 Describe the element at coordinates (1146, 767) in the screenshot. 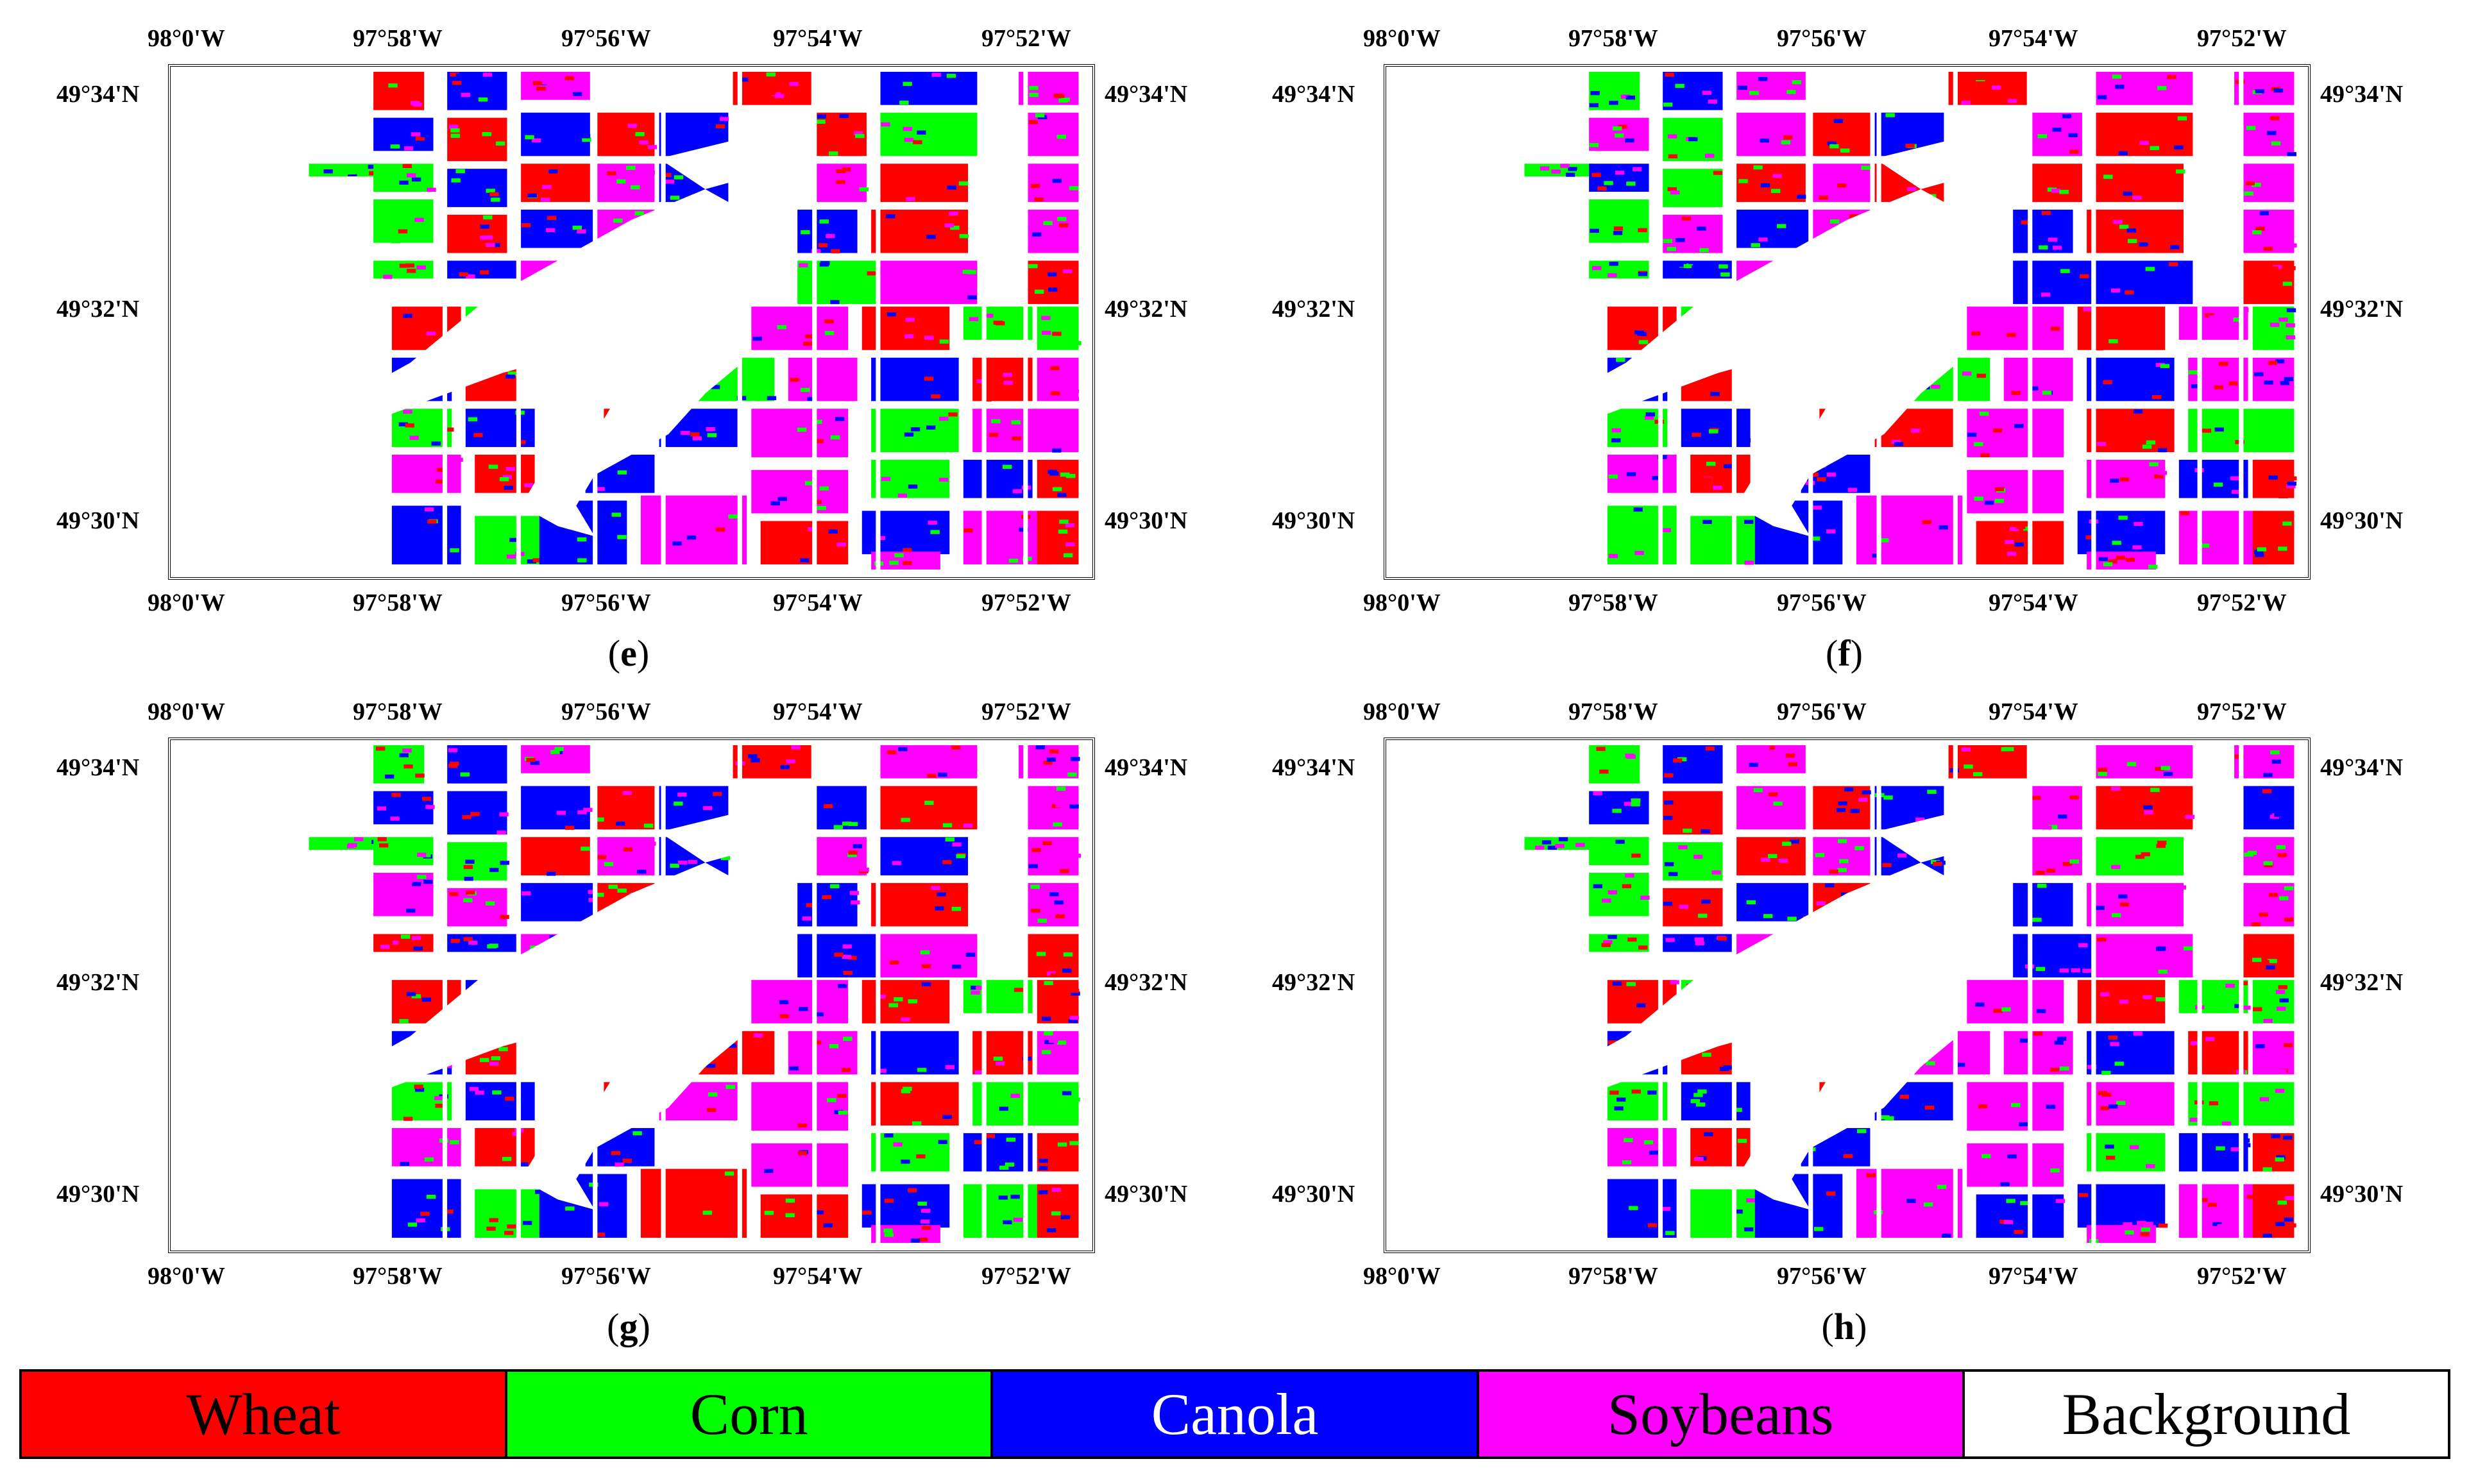

I see `lat-tick-right: 49°34'N` at that location.